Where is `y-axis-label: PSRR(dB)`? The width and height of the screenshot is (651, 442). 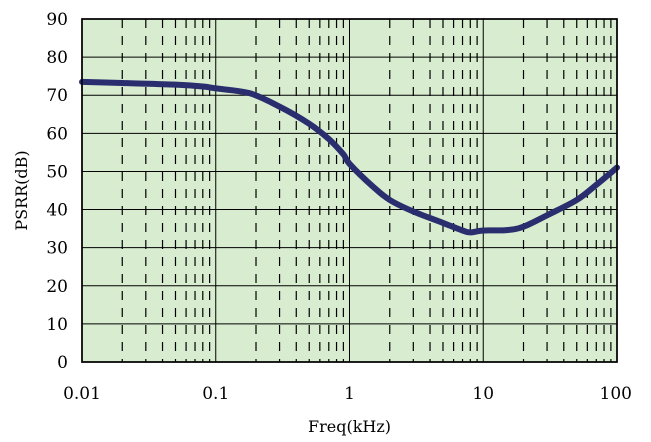 y-axis-label: PSRR(dB) is located at coordinates (21, 190).